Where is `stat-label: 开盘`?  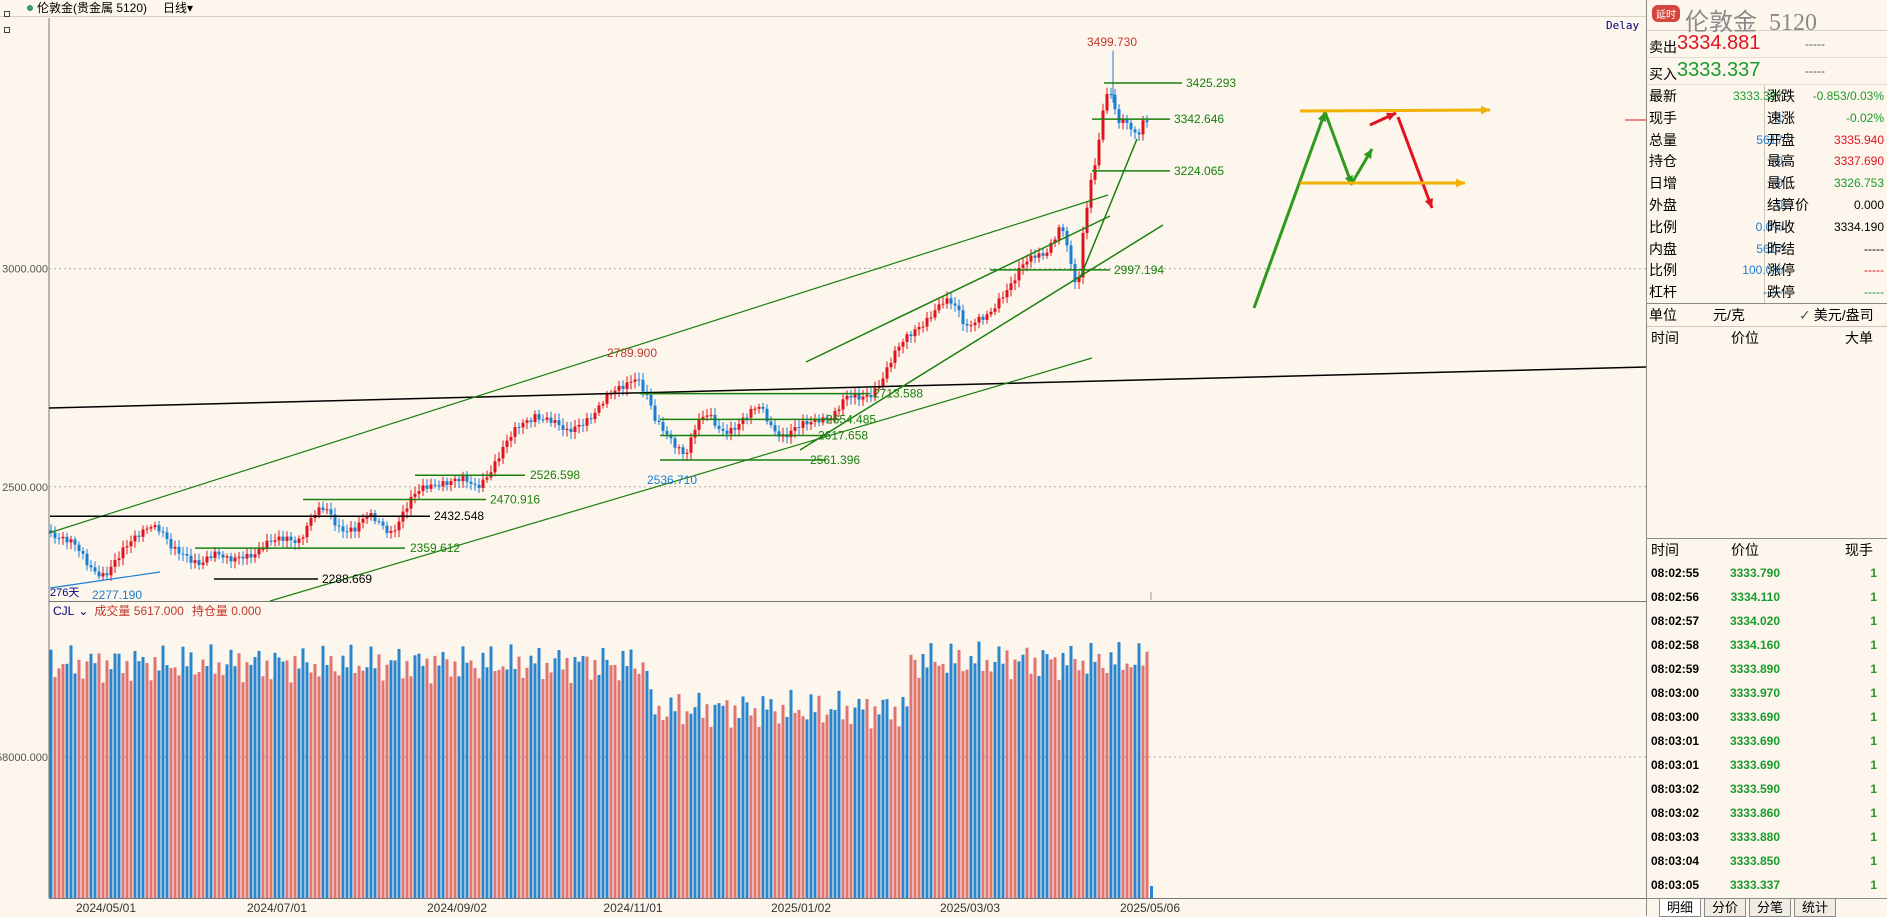
stat-label: 开盘 is located at coordinates (1781, 139).